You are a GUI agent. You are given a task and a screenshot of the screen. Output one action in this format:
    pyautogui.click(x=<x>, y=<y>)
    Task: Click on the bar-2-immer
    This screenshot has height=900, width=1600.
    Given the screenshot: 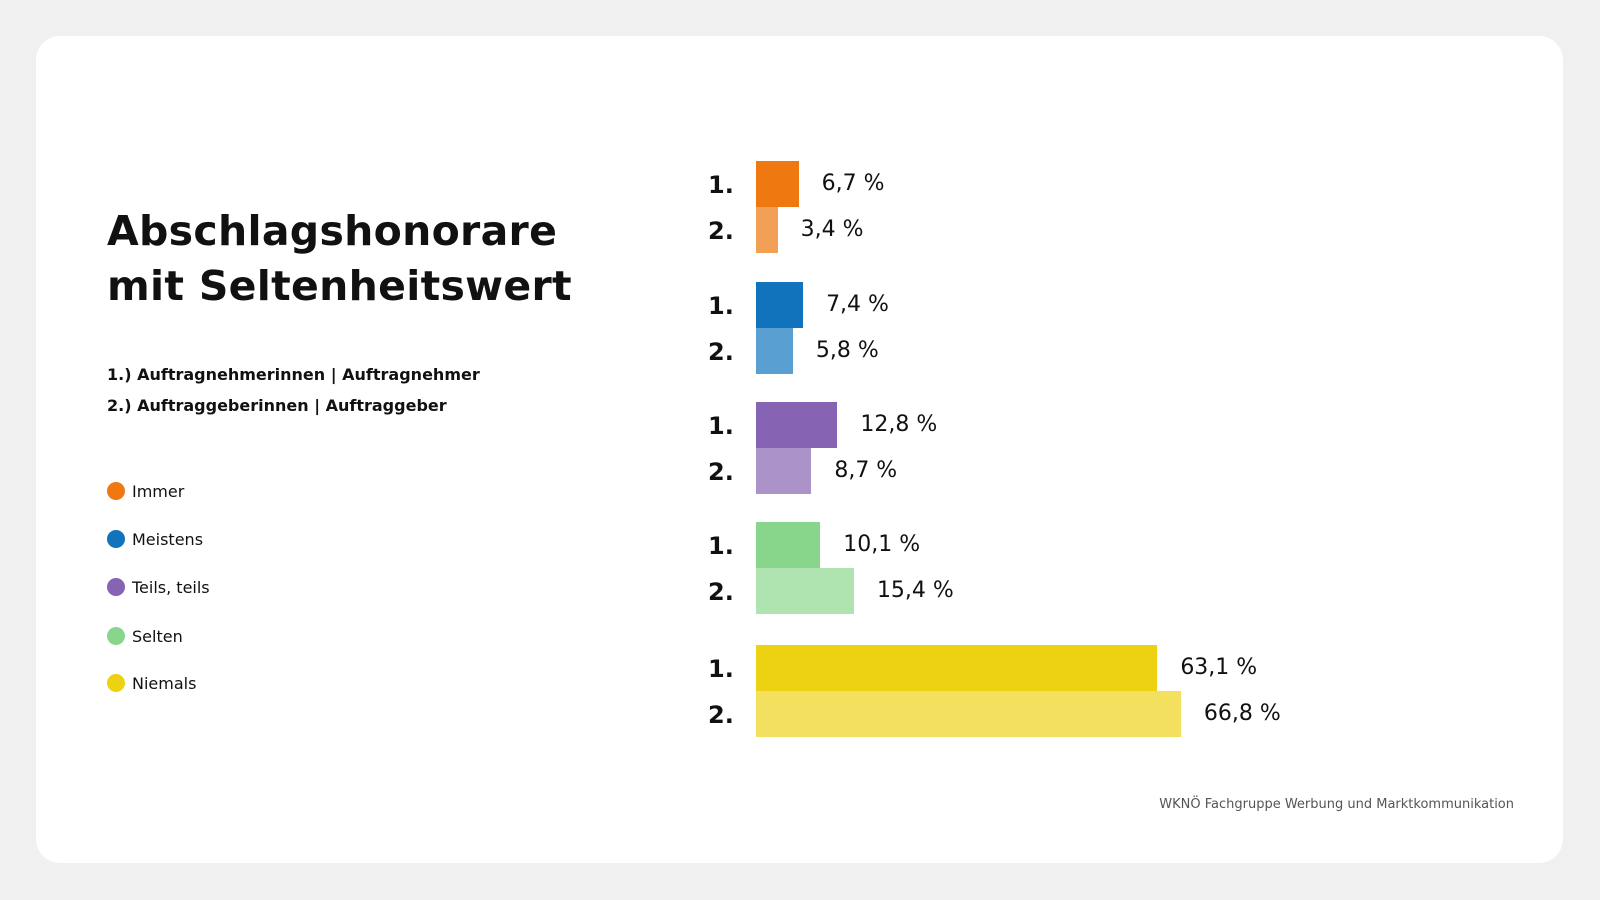 What is the action you would take?
    pyautogui.click(x=767, y=230)
    